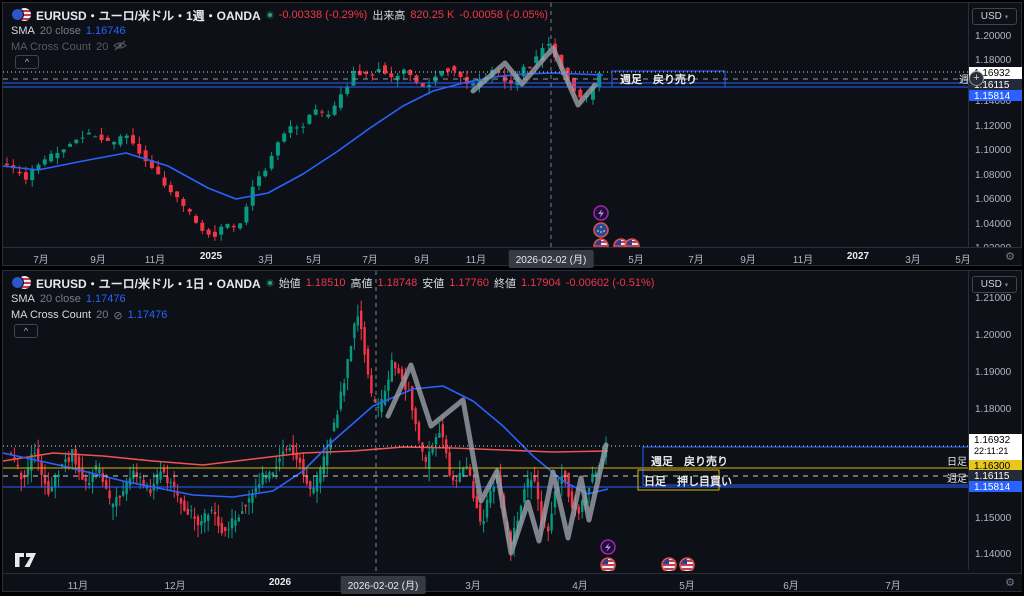 The image size is (1024, 596). I want to click on price-tag: 1.16932 22:11:21, so click(995, 447).